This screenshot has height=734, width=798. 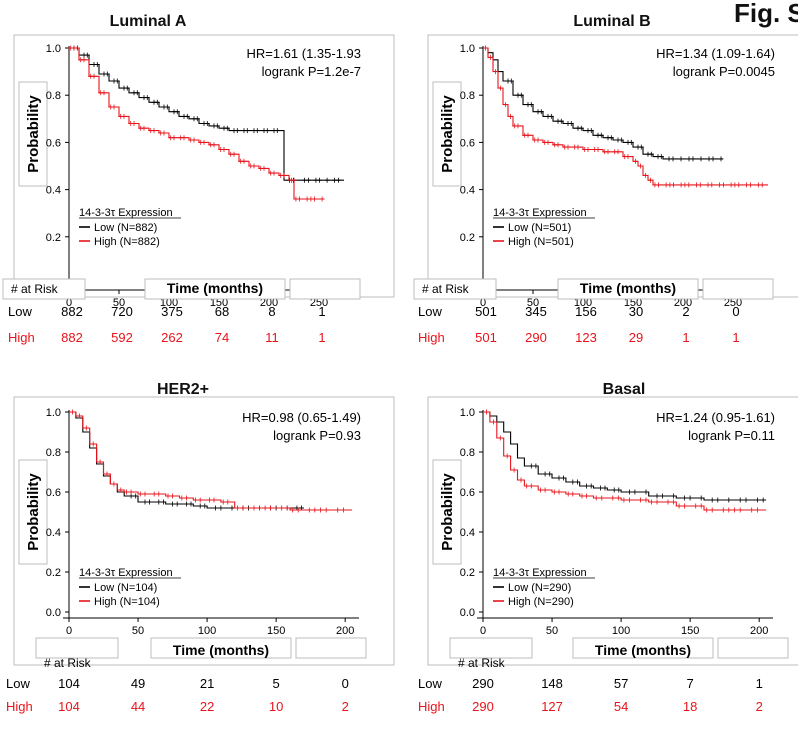 I want to click on risk-row-label-low: Low, so click(x=430, y=311).